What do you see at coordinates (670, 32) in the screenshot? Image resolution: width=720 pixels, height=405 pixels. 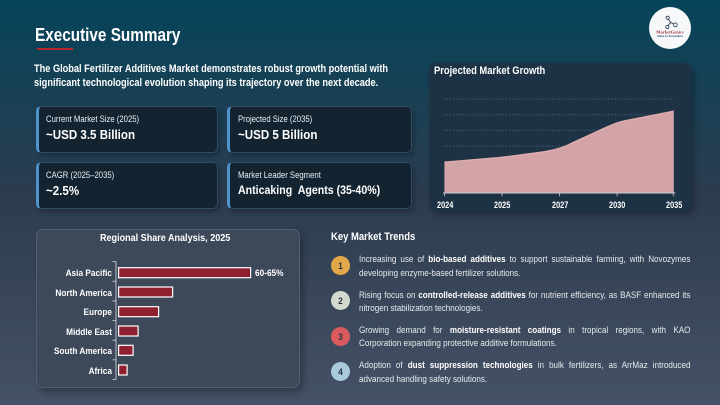 I see `svg-text: MarketGenics` at bounding box center [670, 32].